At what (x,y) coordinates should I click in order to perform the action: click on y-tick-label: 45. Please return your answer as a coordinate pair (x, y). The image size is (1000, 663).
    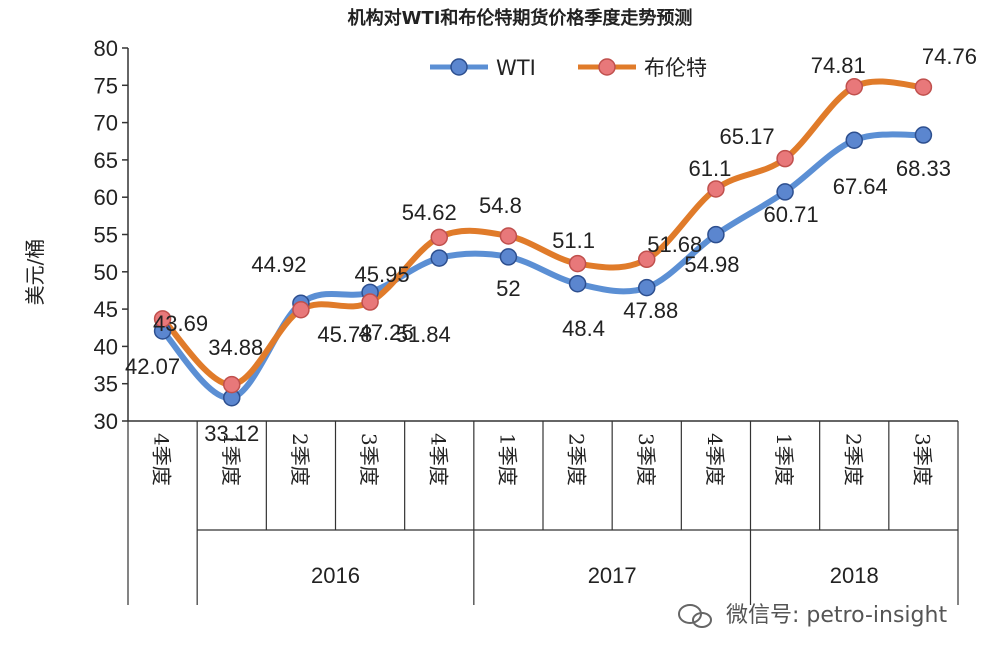
    Looking at the image, I should click on (106, 309).